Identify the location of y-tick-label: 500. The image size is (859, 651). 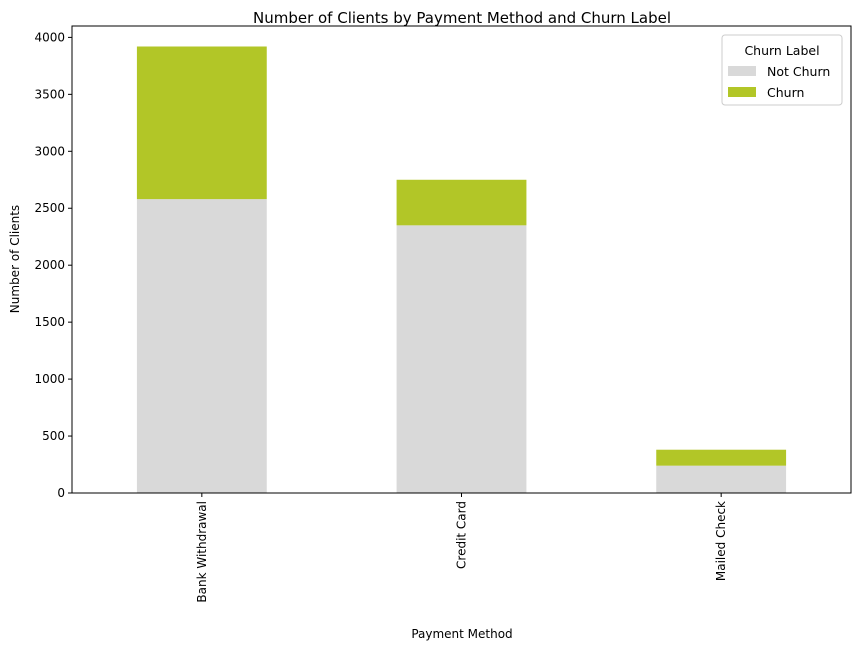
(53, 436).